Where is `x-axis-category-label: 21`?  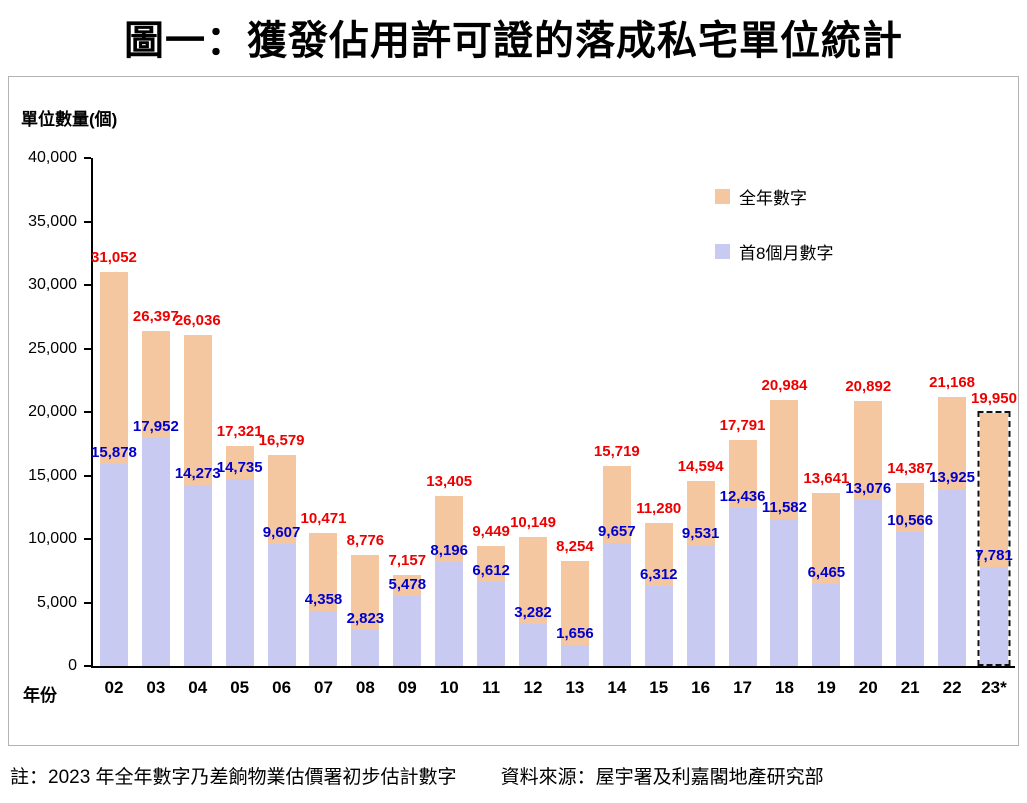
x-axis-category-label: 21 is located at coordinates (910, 687).